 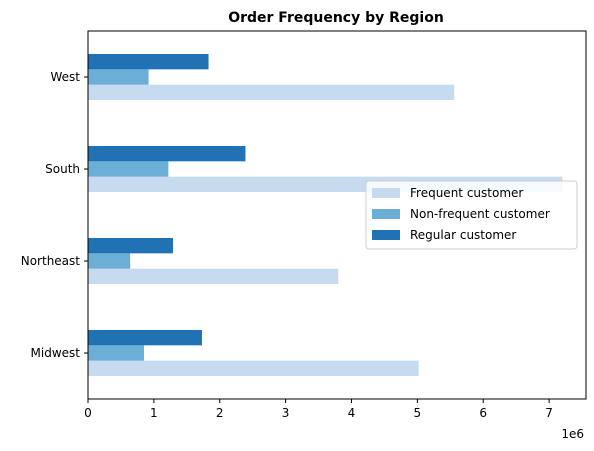 What do you see at coordinates (418, 413) in the screenshot?
I see `x-tick-label: 5` at bounding box center [418, 413].